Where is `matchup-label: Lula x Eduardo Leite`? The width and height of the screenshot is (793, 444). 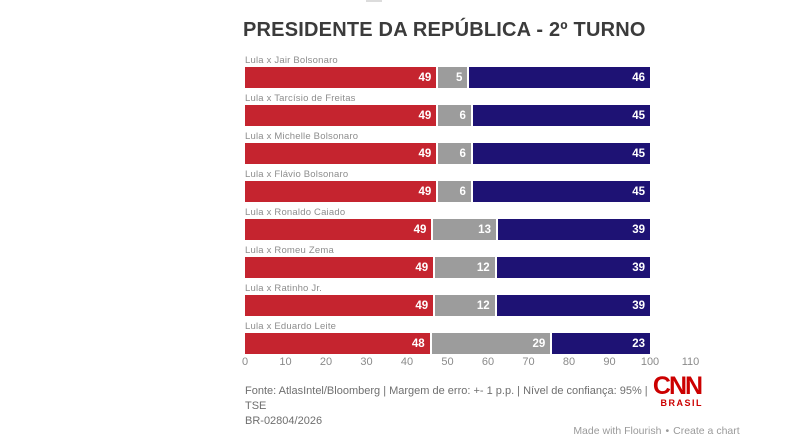 matchup-label: Lula x Eduardo Leite is located at coordinates (291, 326).